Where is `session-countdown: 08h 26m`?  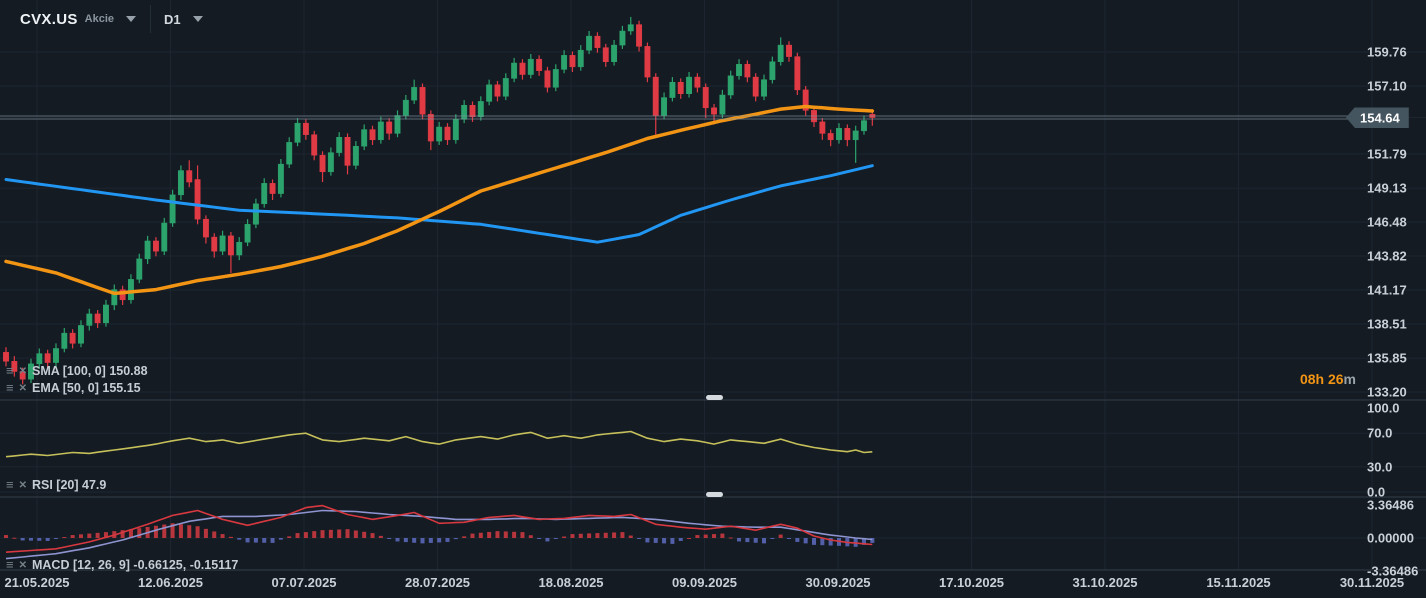
session-countdown: 08h 26m is located at coordinates (1296, 379).